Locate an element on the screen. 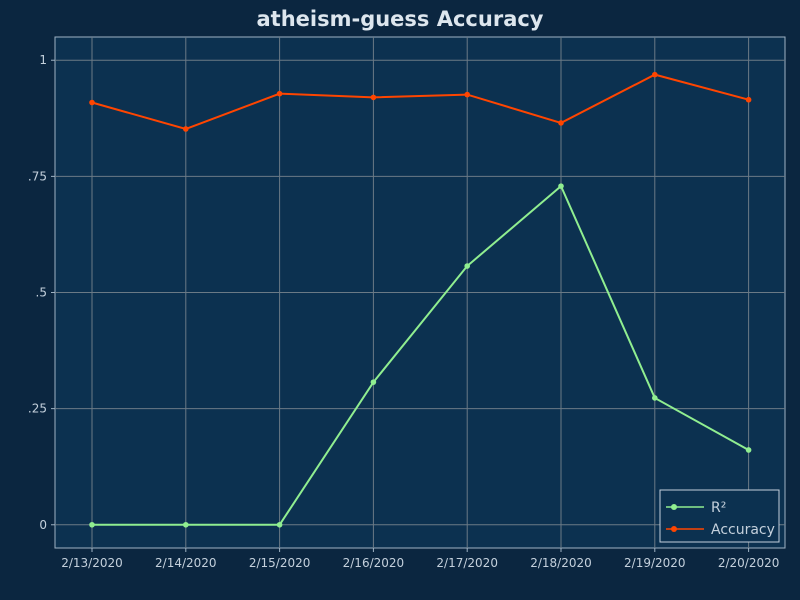  legend-box is located at coordinates (719, 516).